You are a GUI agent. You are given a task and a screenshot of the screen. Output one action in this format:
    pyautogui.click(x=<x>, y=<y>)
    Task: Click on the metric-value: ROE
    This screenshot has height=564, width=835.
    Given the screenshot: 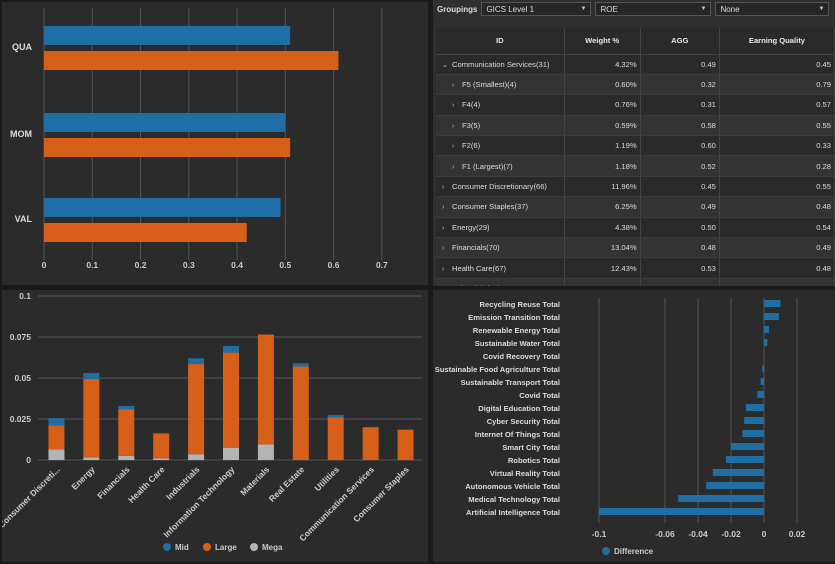 What is the action you would take?
    pyautogui.click(x=609, y=9)
    